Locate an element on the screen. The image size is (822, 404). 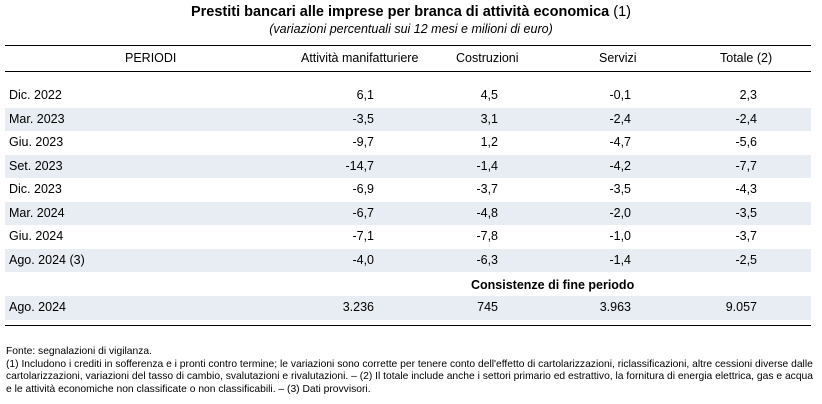
header-manifatturiere: Attività manifatturiere is located at coordinates (360, 58).